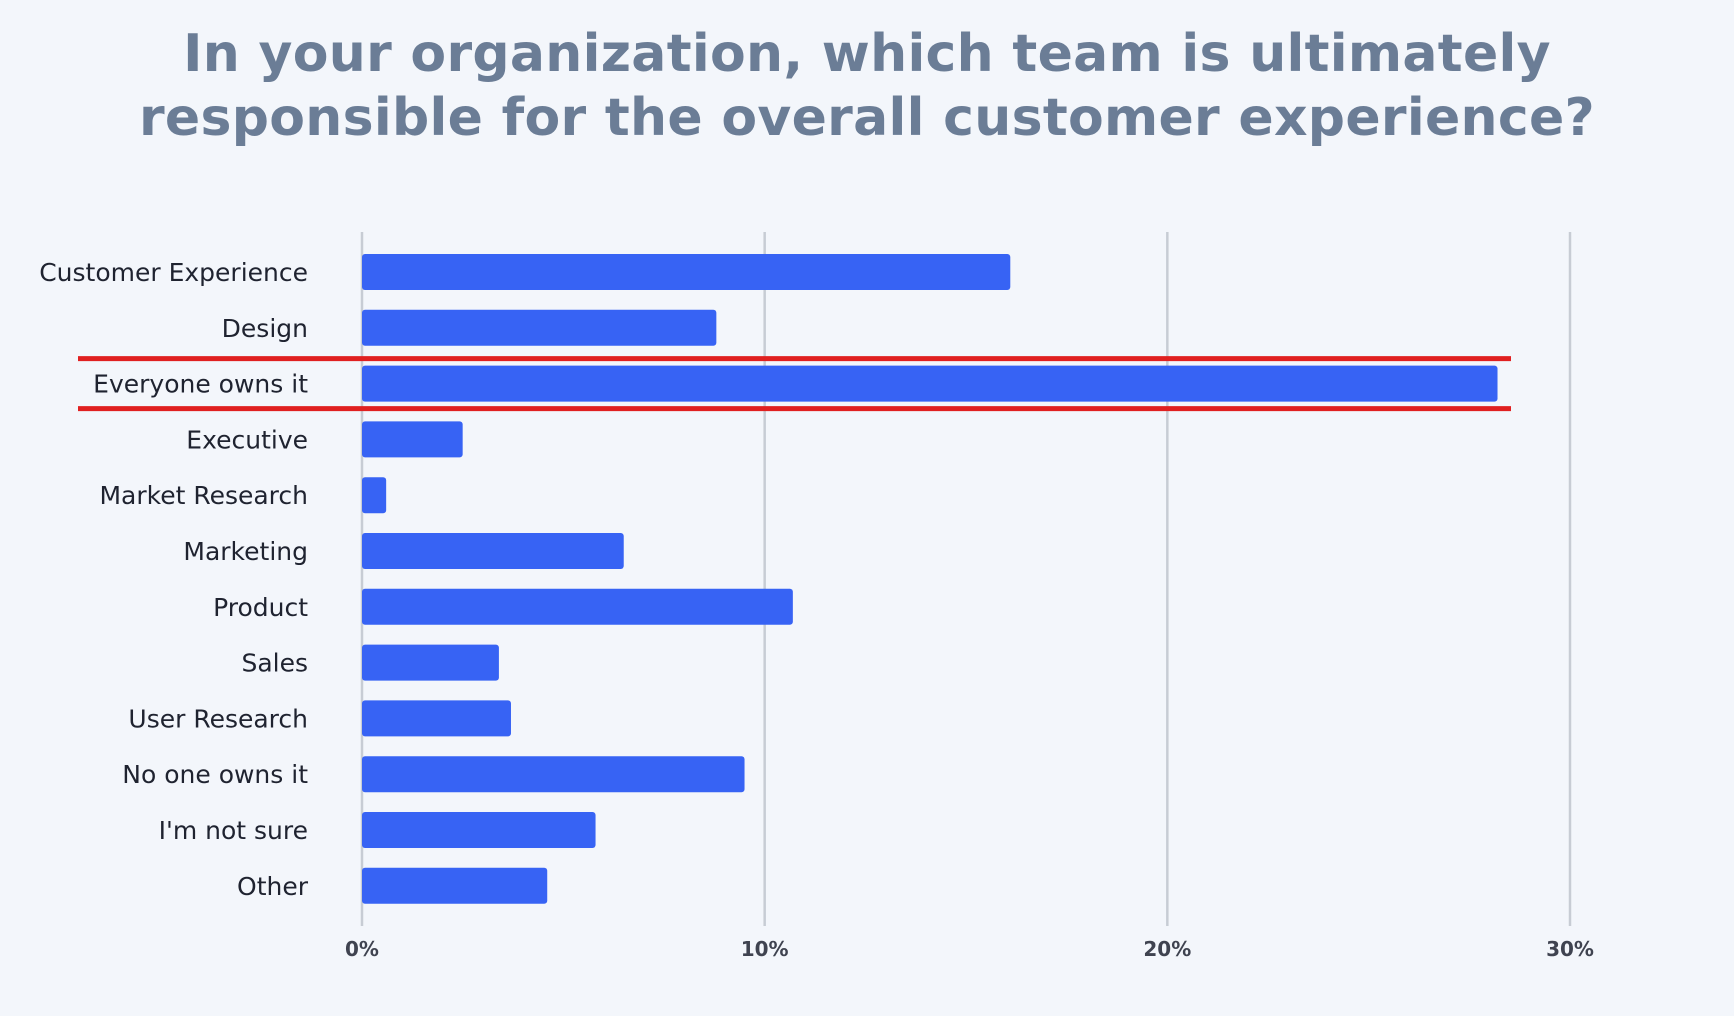  What do you see at coordinates (273, 886) in the screenshot?
I see `category-label: Other` at bounding box center [273, 886].